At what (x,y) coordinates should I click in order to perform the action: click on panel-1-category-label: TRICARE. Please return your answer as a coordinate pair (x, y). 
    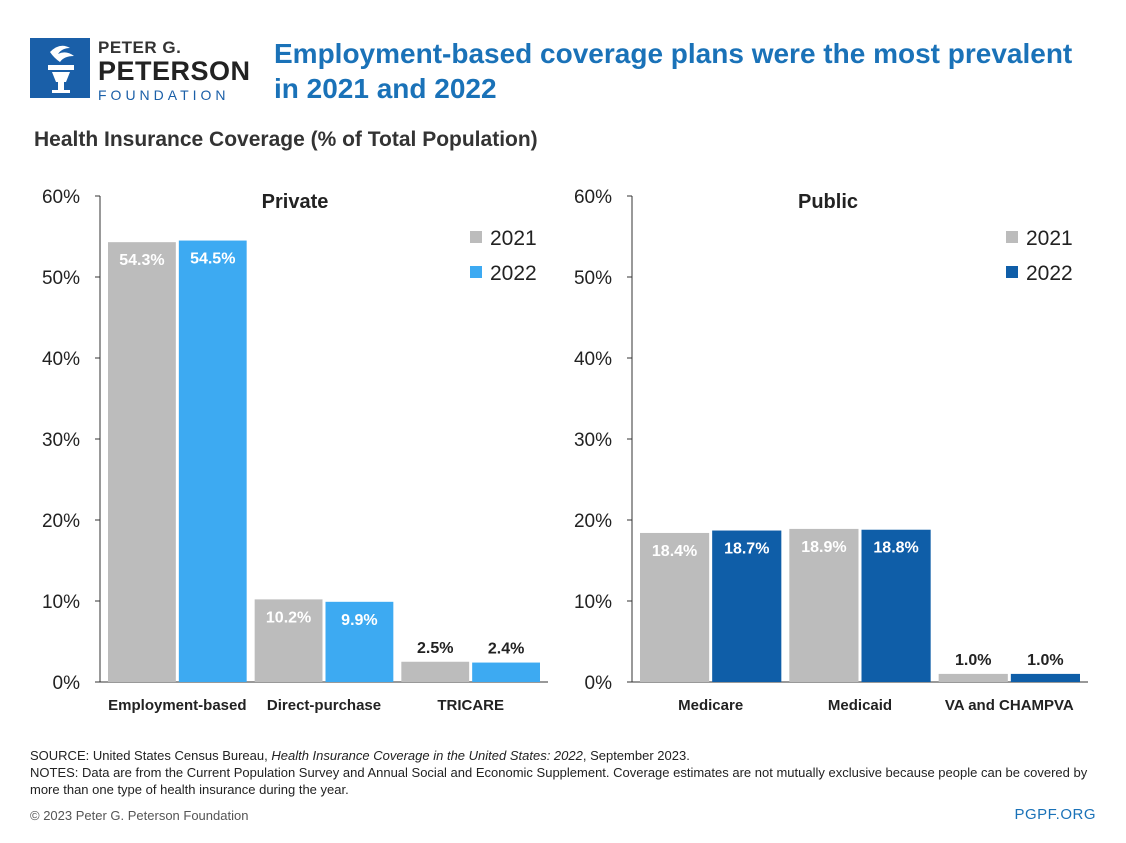
    Looking at the image, I should click on (470, 705).